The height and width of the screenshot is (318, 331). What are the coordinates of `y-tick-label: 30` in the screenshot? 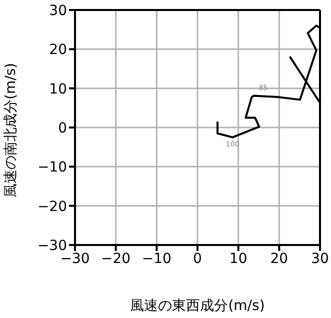 It's located at (58, 10).